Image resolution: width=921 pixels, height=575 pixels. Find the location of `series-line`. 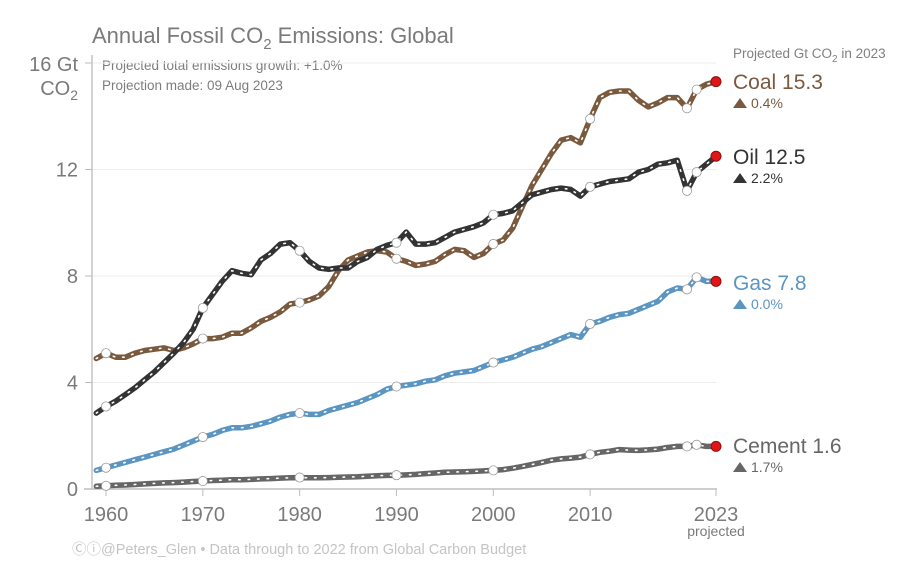

series-line is located at coordinates (406, 466).